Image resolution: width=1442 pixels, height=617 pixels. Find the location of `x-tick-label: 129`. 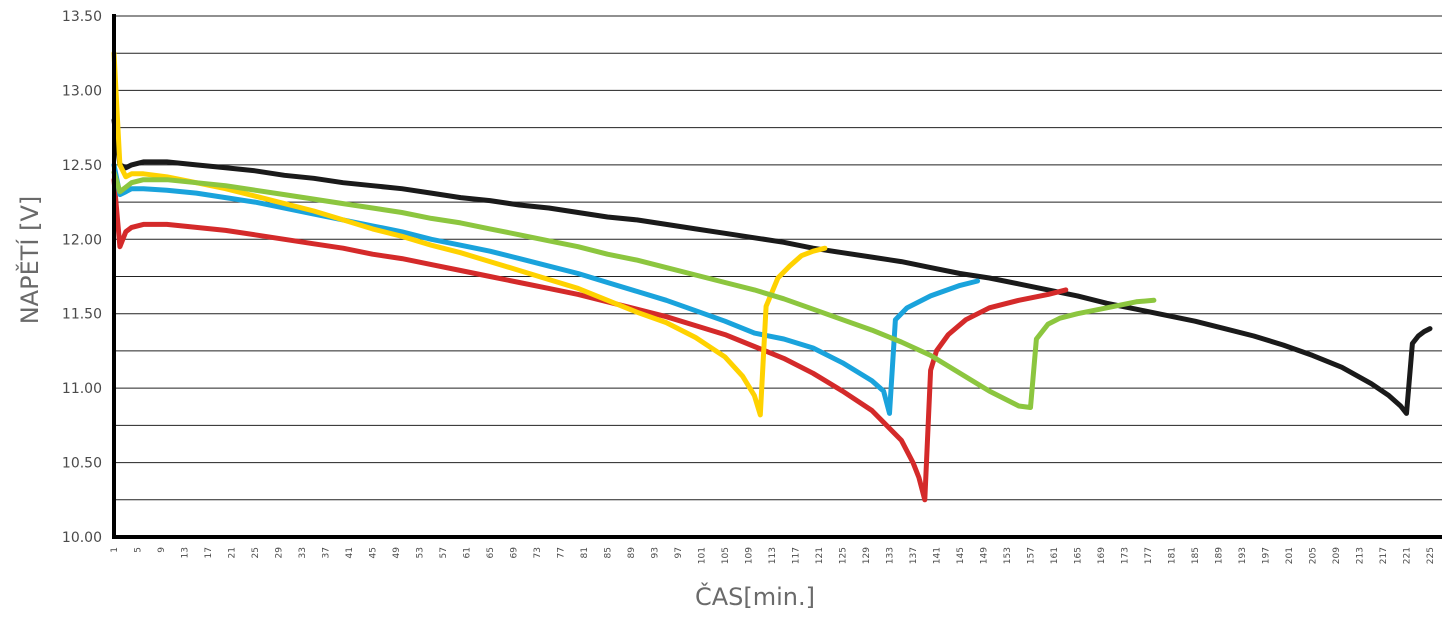

x-tick-label: 129 is located at coordinates (867, 555).